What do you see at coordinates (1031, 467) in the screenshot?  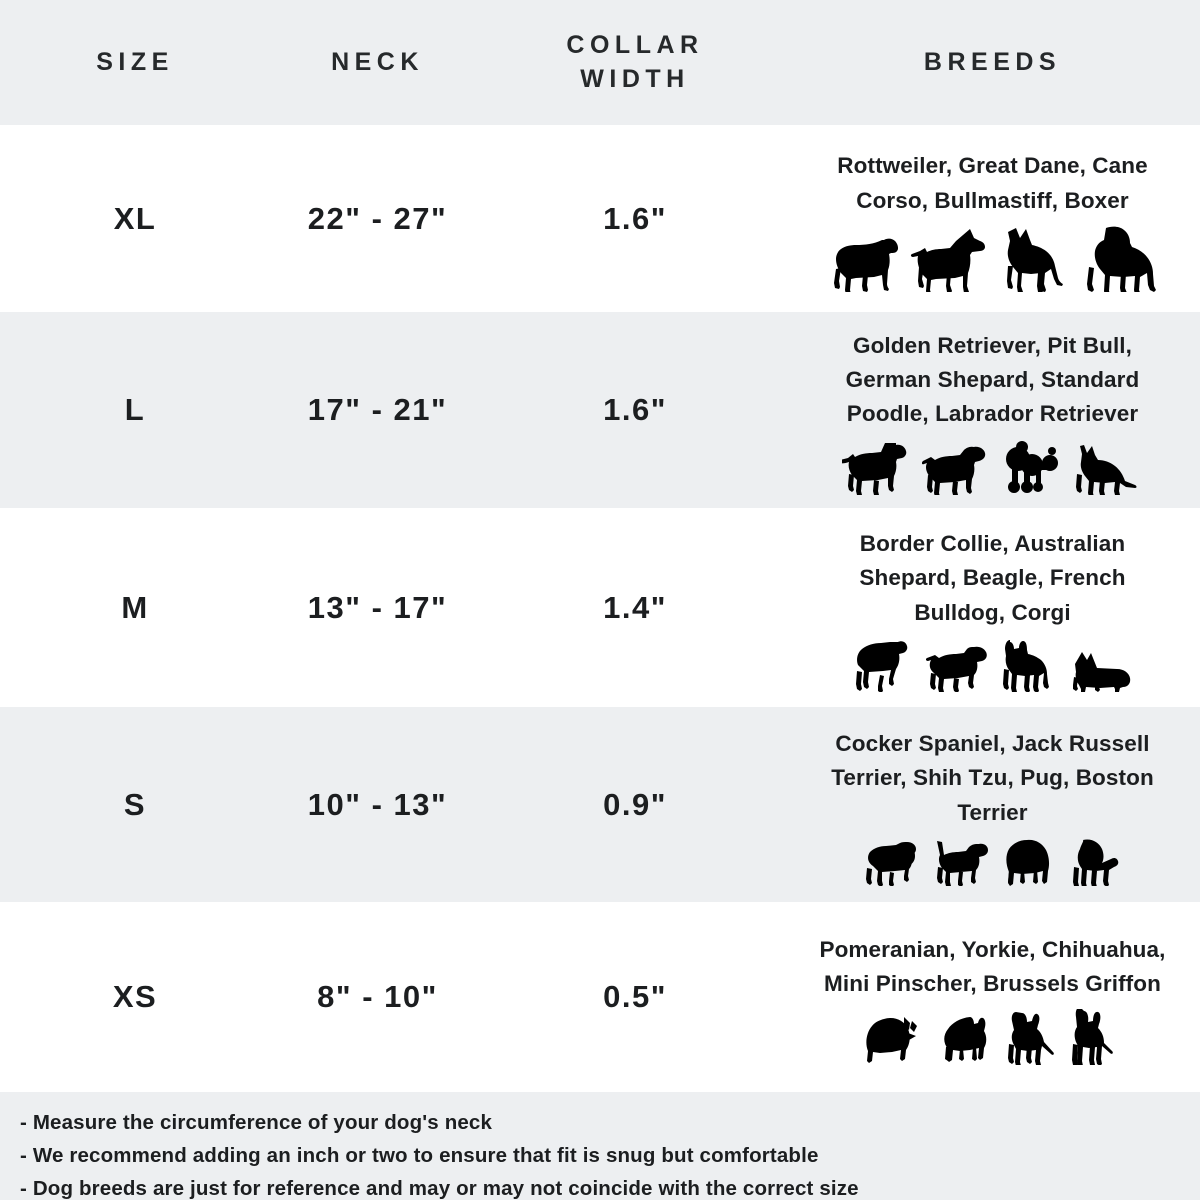 I see `standard-poodle-silhouette` at bounding box center [1031, 467].